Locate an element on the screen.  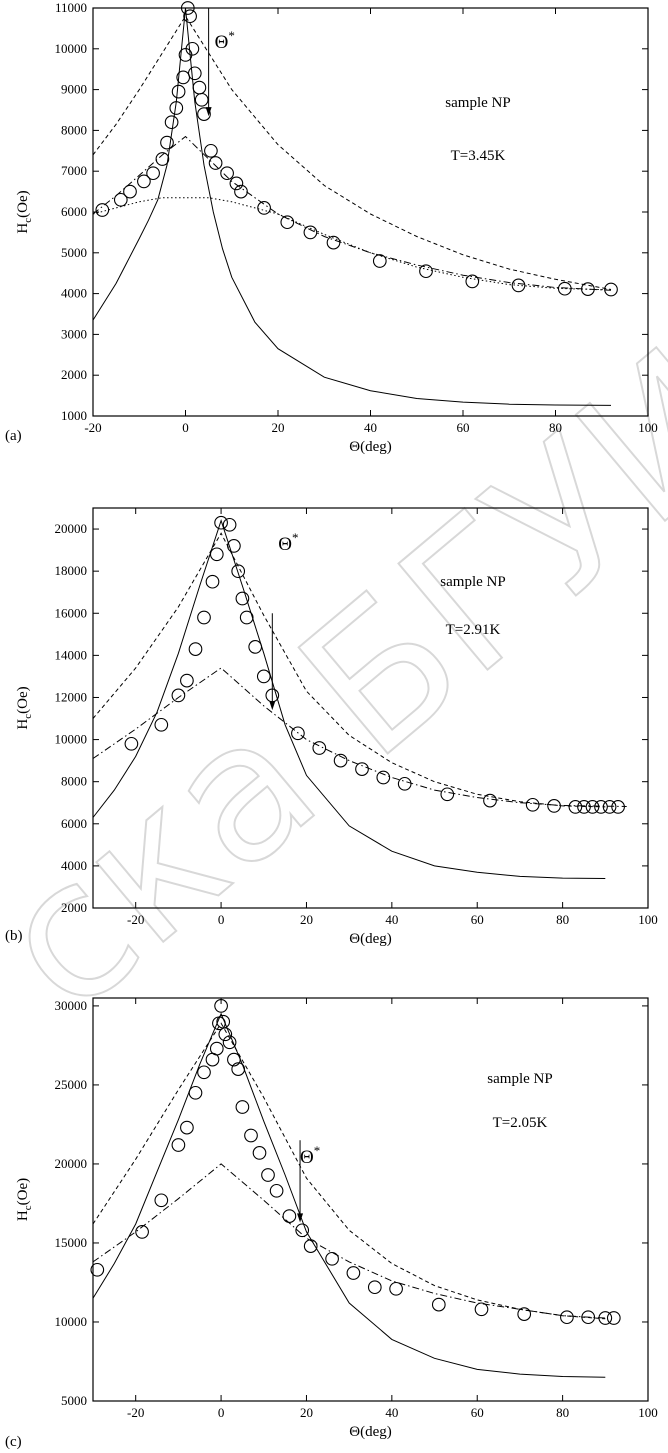
temperature-label: T=2.91K is located at coordinates (473, 630).